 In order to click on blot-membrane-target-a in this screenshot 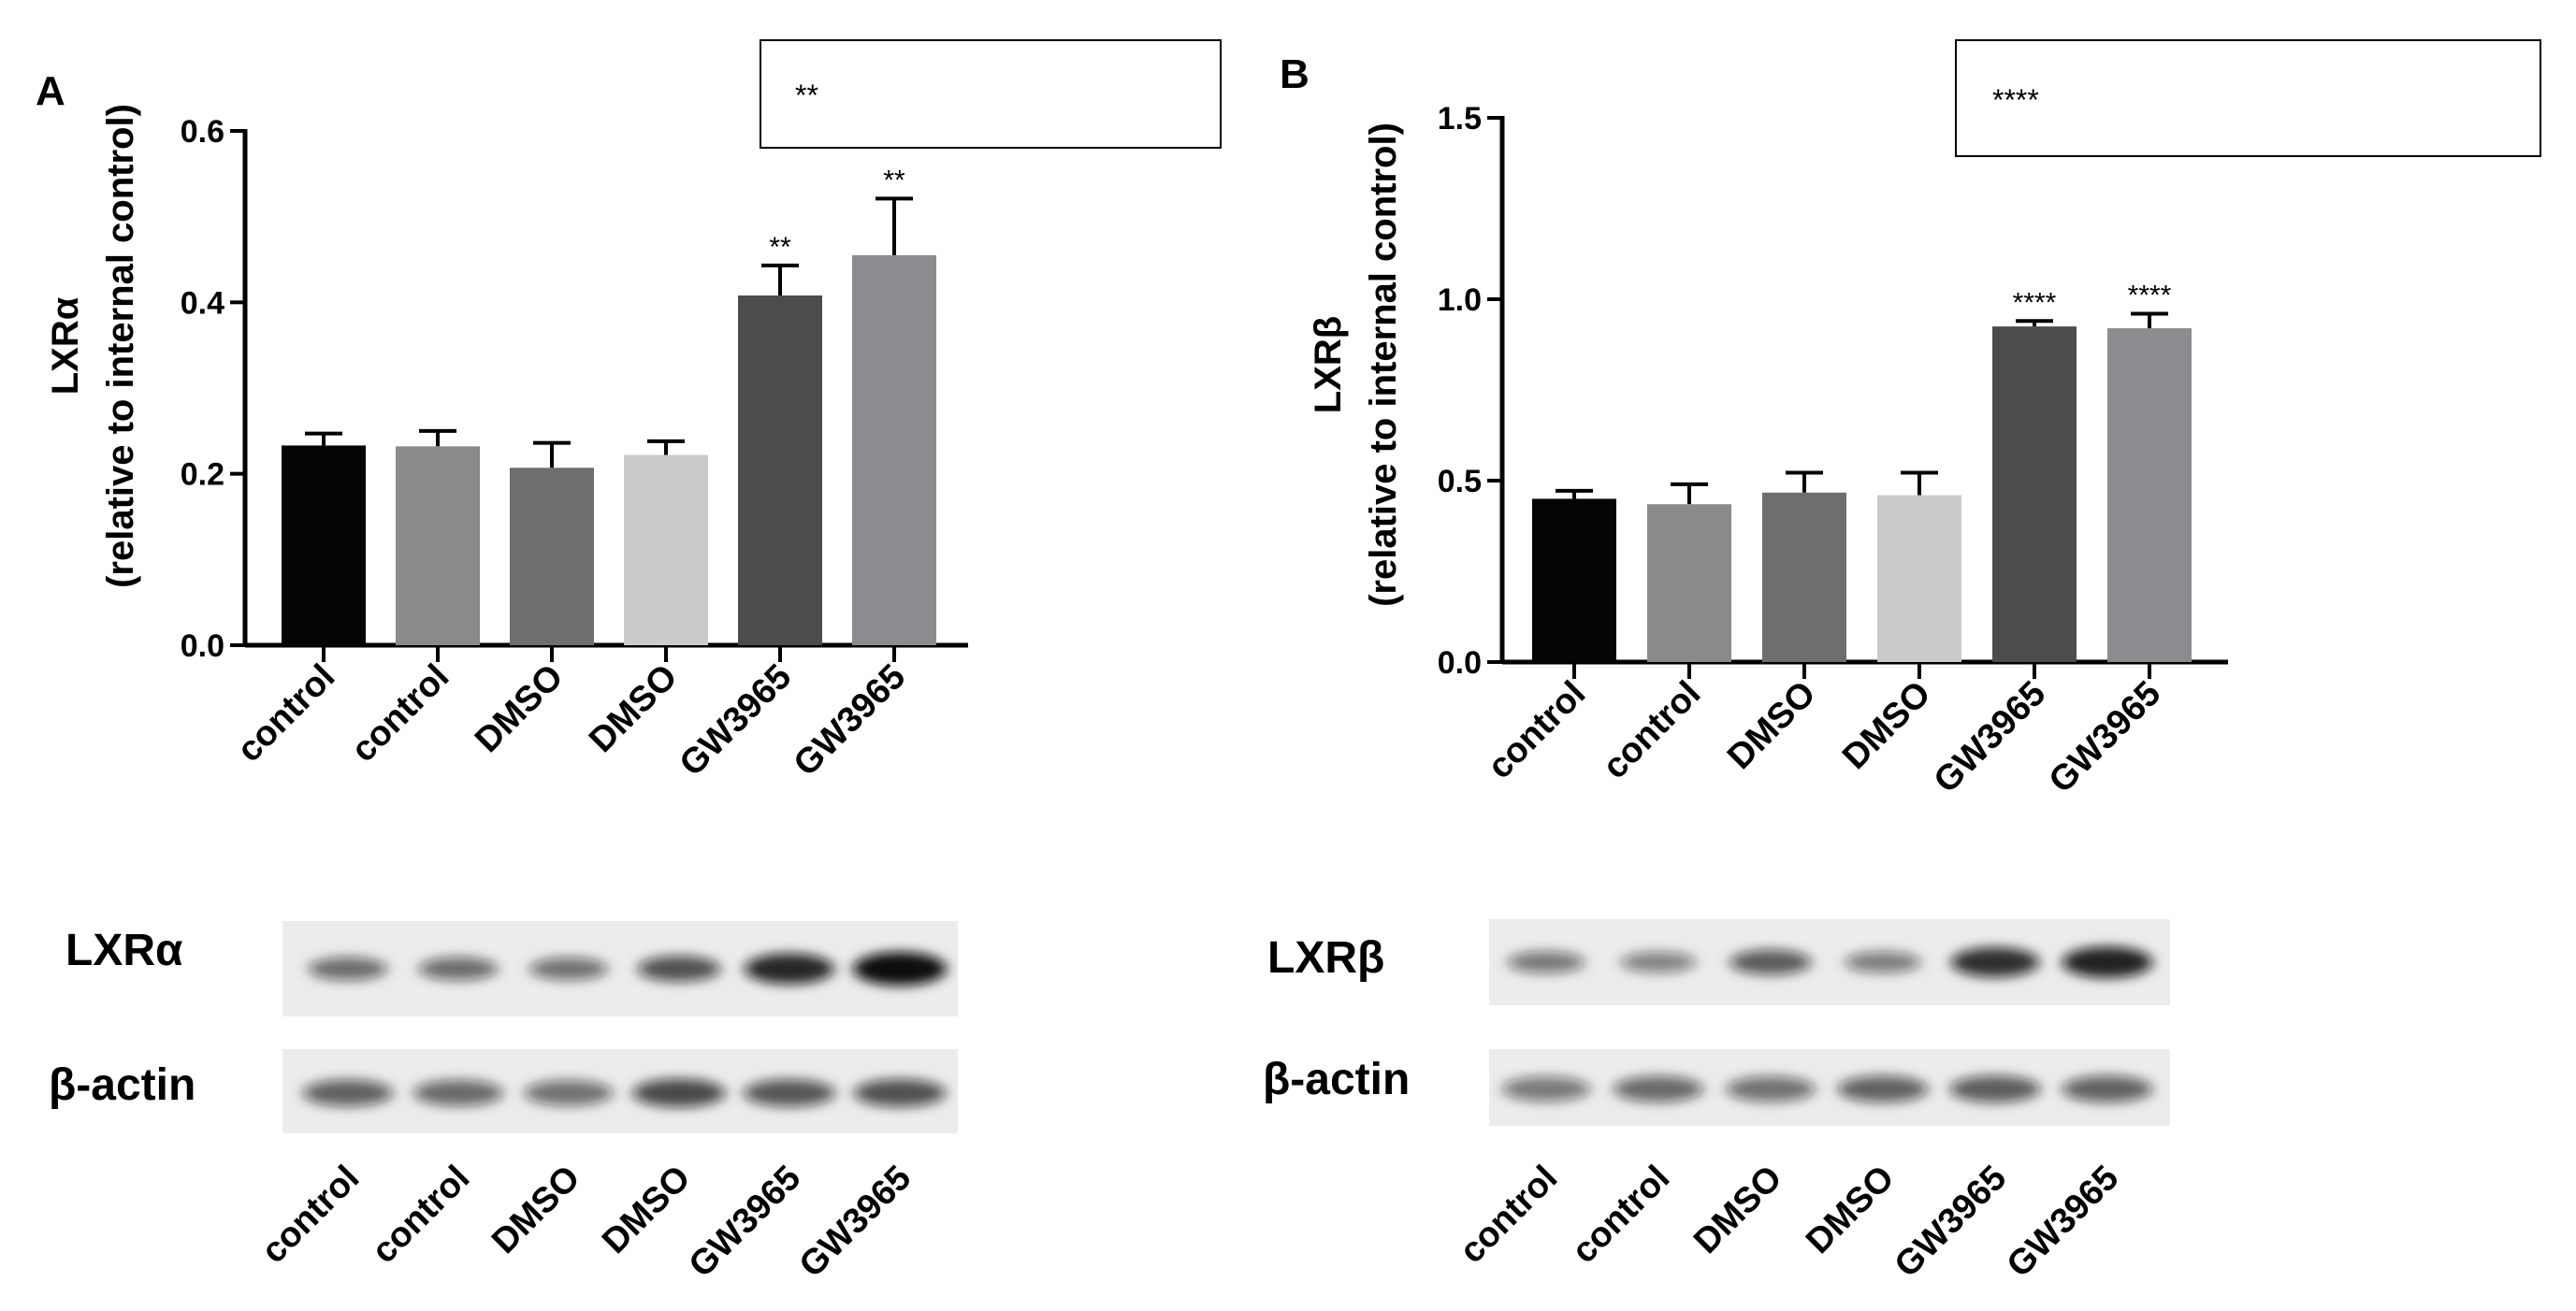, I will do `click(620, 968)`.